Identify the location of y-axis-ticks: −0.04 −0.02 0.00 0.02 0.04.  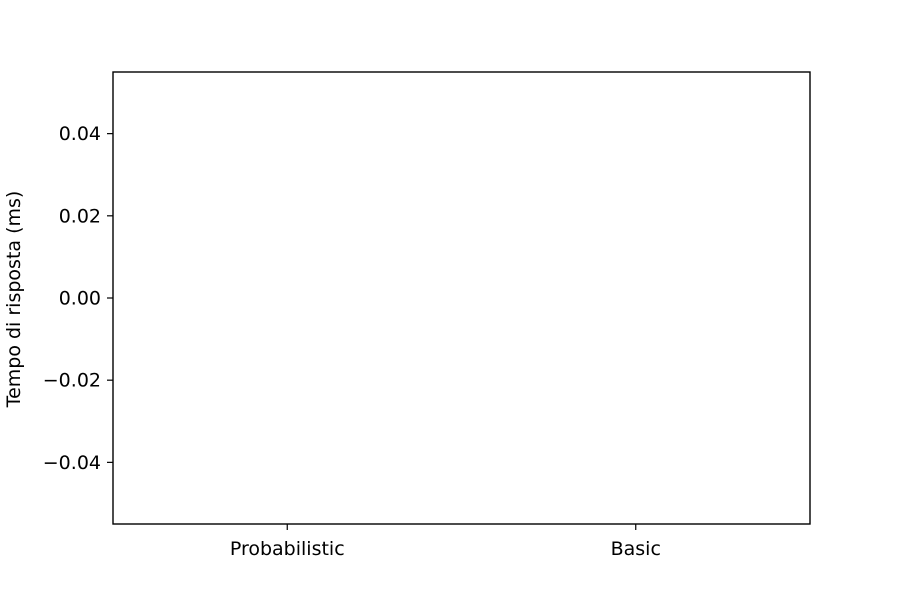
(78, 298).